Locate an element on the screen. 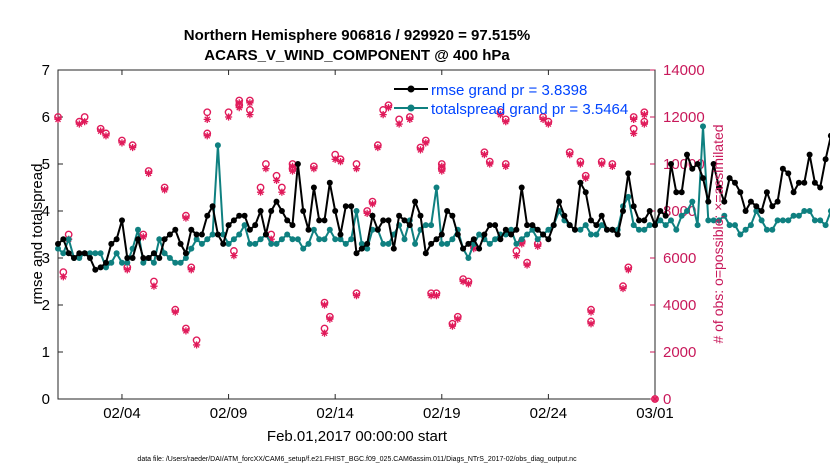 The height and width of the screenshot is (470, 830). y-left-tick-label: 7 is located at coordinates (46, 70).